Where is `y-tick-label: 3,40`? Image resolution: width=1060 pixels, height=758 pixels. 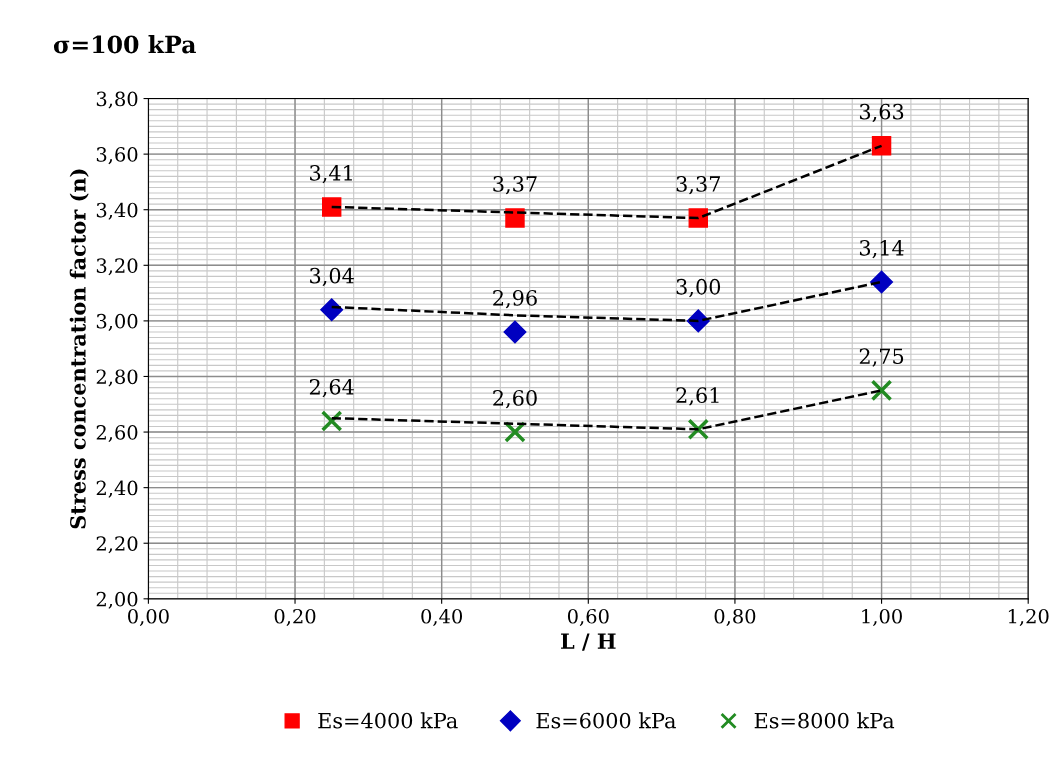 y-tick-label: 3,40 is located at coordinates (117, 211).